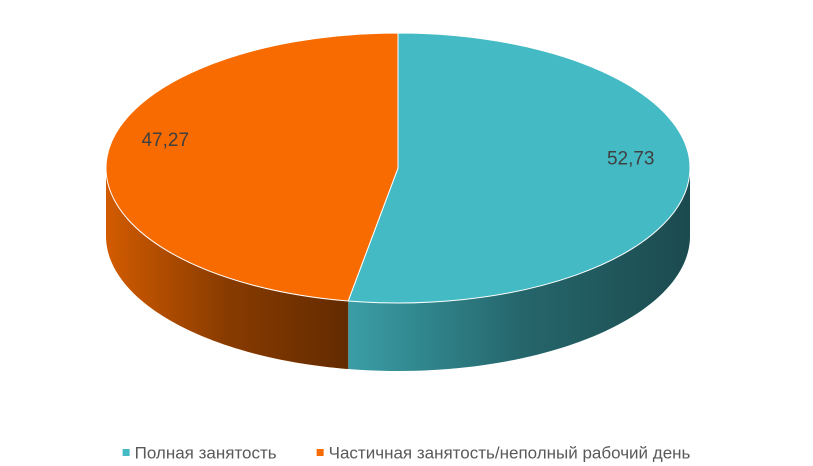  Describe the element at coordinates (227, 269) in the screenshot. I see `side-shade` at that location.